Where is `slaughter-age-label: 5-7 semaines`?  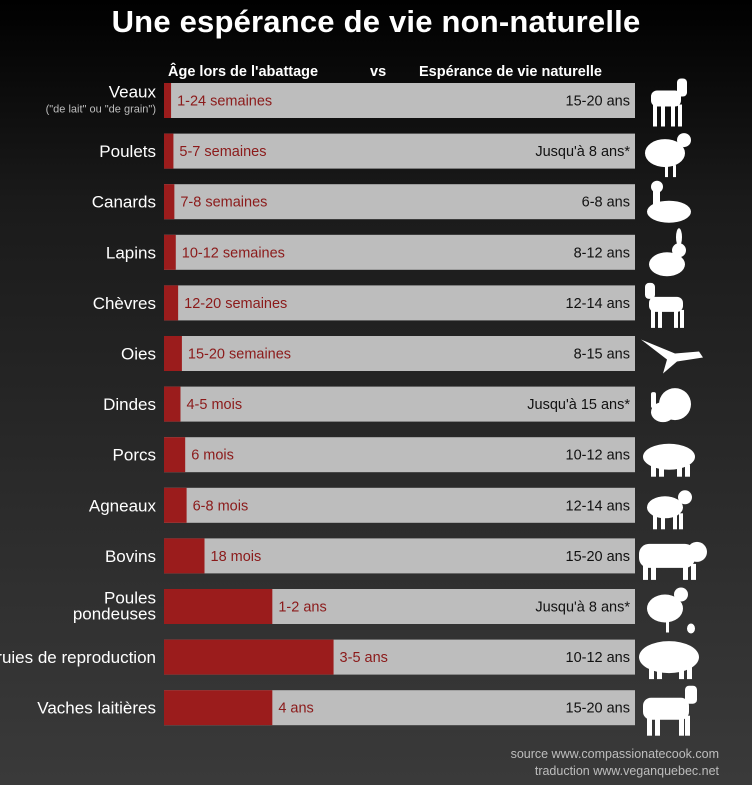
slaughter-age-label: 5-7 semaines is located at coordinates (222, 152).